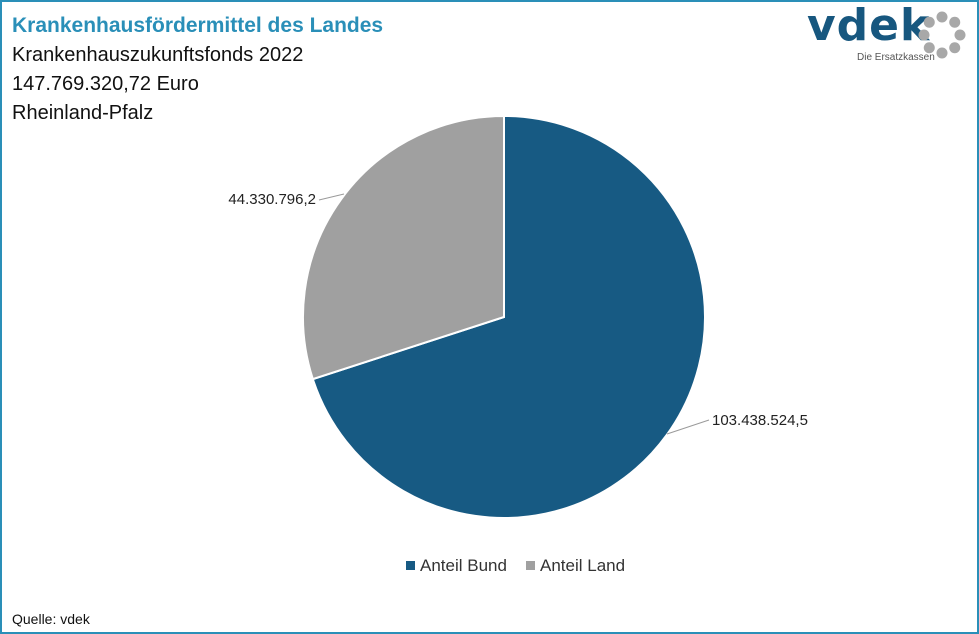 This screenshot has width=979, height=634. I want to click on logo-tagline: Die Ersatzkassen, so click(896, 57).